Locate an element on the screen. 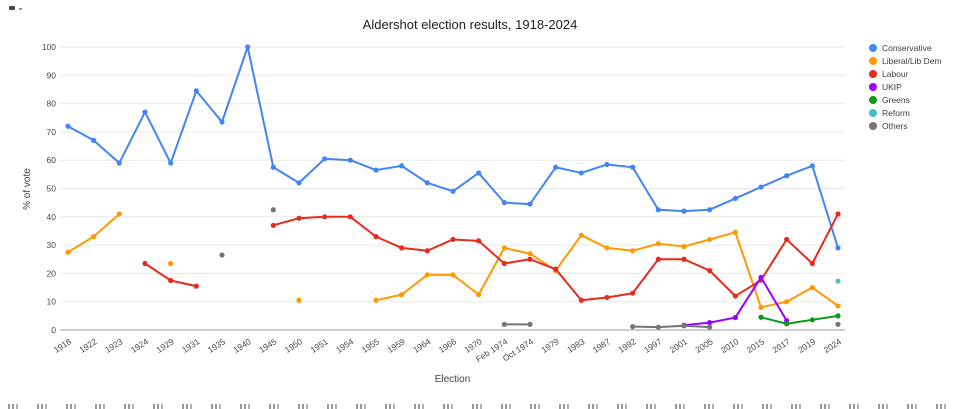 The height and width of the screenshot is (409, 960). y-tick-label: 50 is located at coordinates (52, 189).